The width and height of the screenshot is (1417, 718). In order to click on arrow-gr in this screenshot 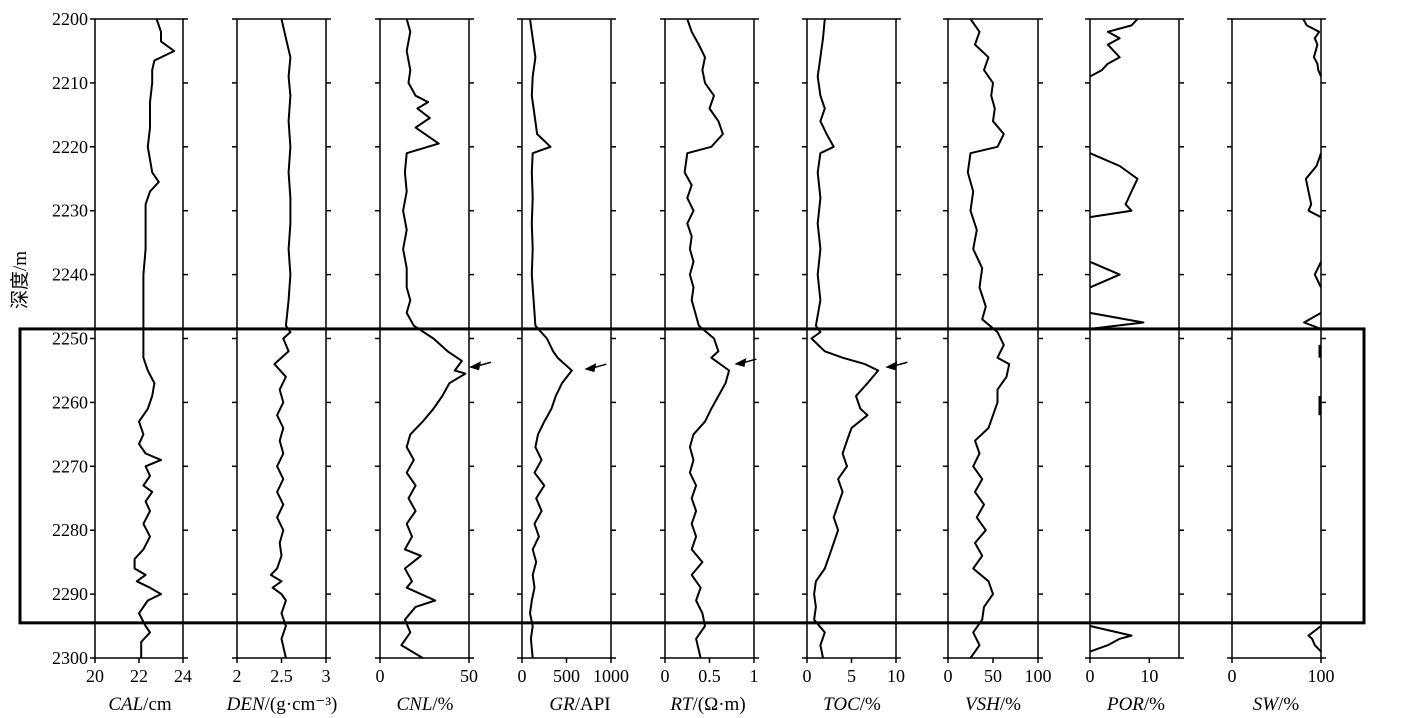, I will do `click(595, 368)`.